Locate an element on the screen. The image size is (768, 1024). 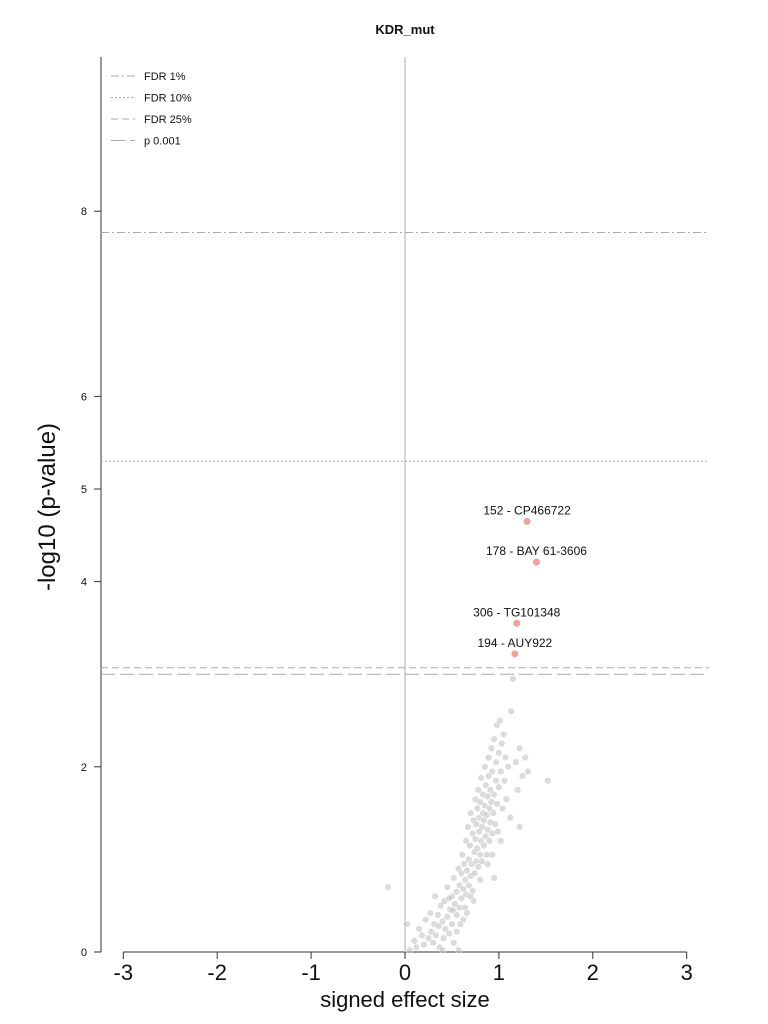
point-label: 306 - TG101348 is located at coordinates (517, 612).